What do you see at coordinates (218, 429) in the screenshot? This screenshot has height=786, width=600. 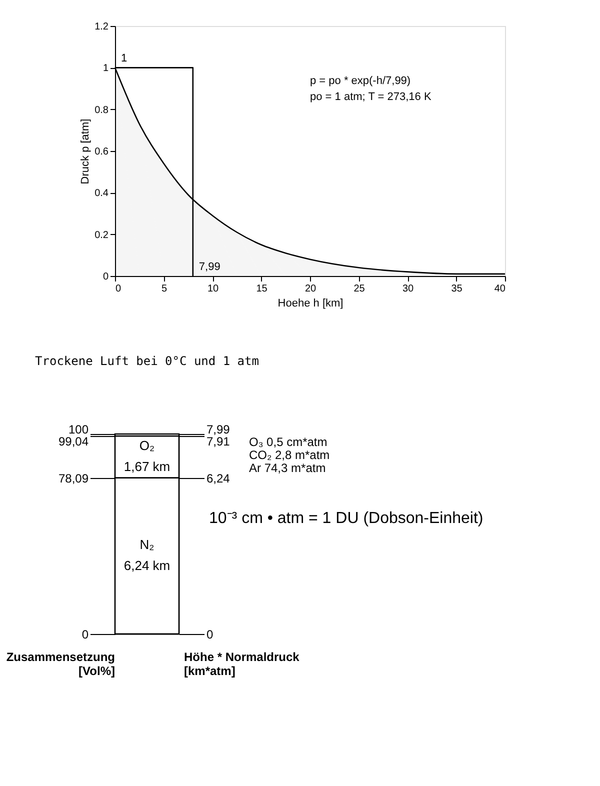 I see `y2-tick-label: 7,99` at bounding box center [218, 429].